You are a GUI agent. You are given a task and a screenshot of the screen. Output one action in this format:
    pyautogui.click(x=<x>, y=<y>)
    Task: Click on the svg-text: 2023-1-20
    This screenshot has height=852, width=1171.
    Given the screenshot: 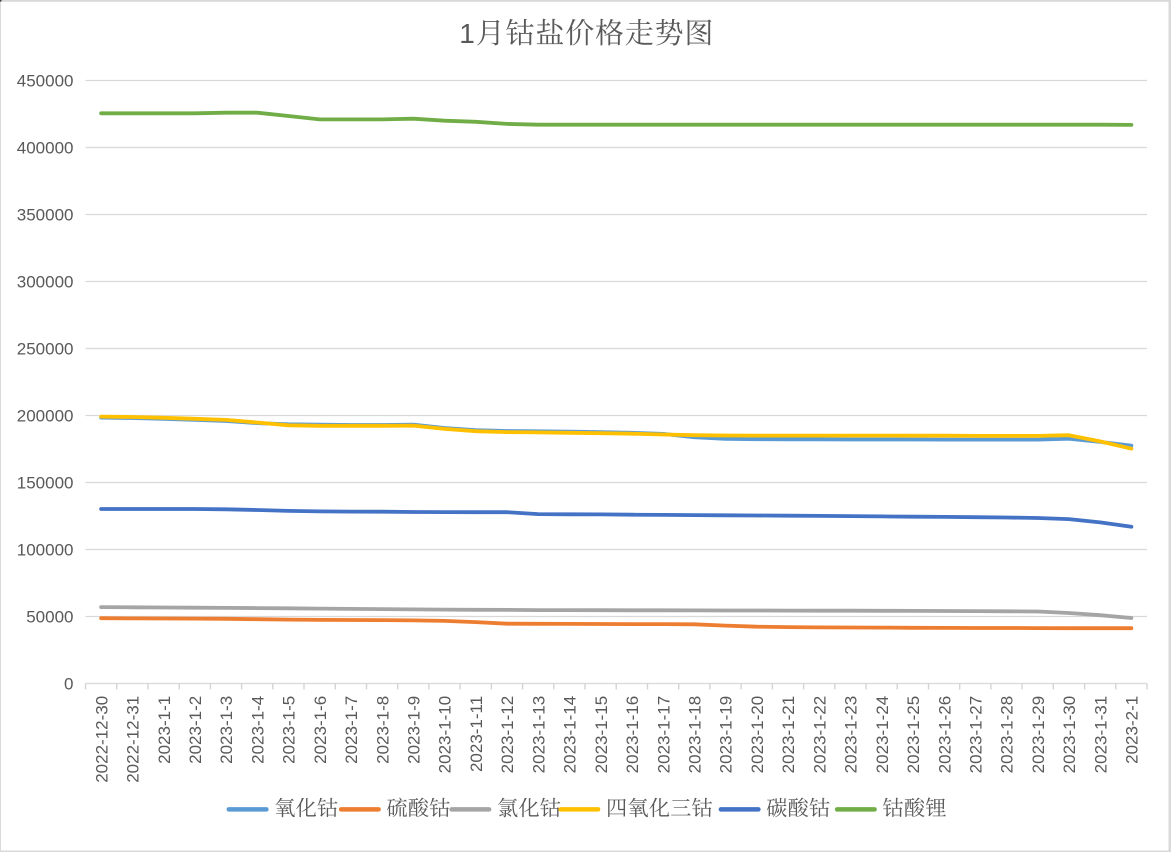 What is the action you would take?
    pyautogui.click(x=757, y=735)
    